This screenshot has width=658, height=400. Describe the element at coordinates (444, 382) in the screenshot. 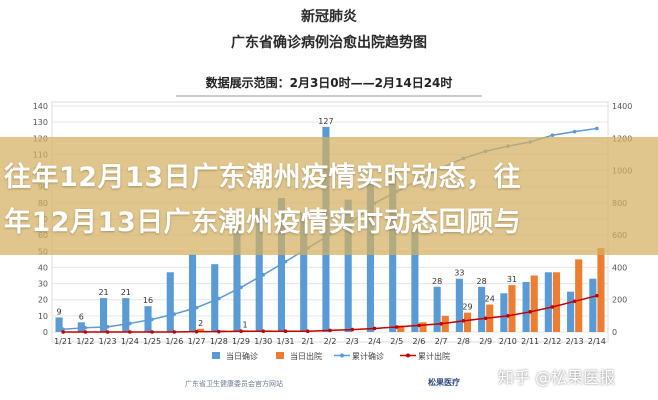

I see `footer-logo: 松果医疗` at that location.